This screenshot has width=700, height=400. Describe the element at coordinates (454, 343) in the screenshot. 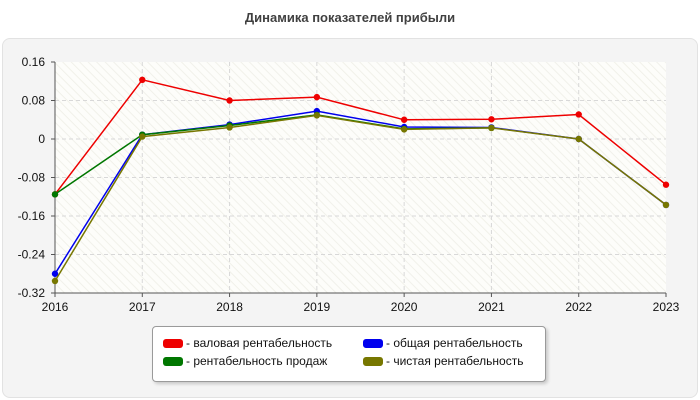

I see `legend-label: - общая рентабельность` at that location.